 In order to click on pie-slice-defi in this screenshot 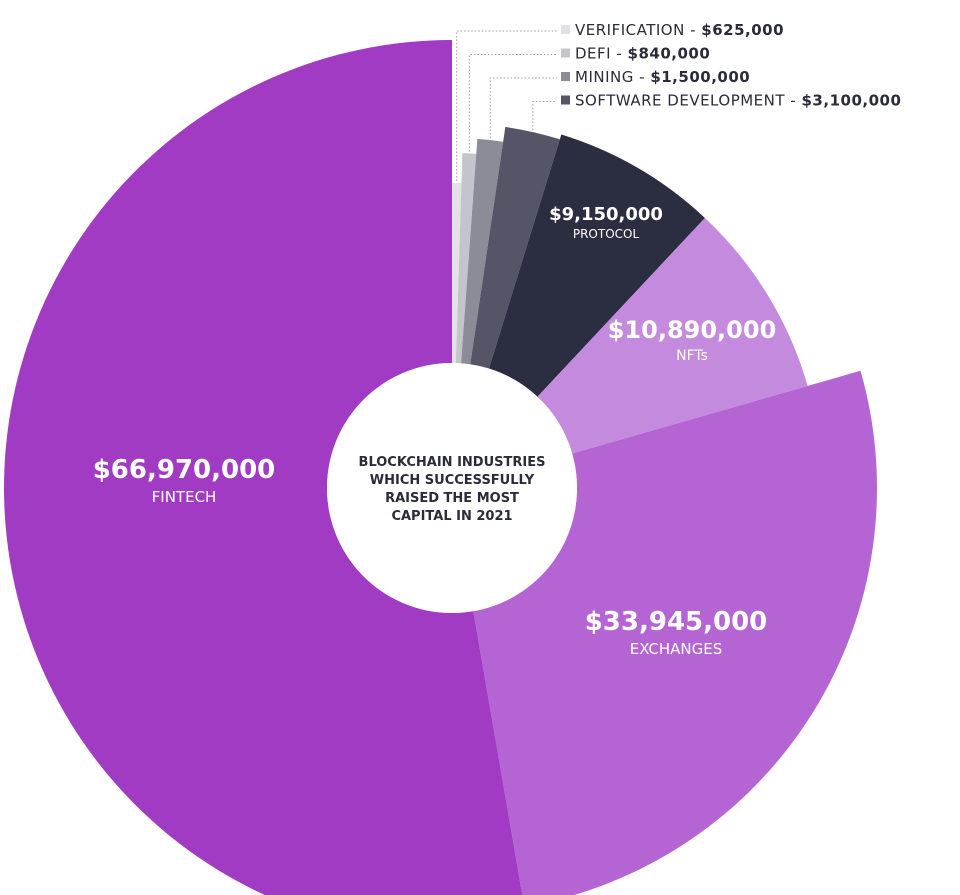, I will do `click(466, 258)`.